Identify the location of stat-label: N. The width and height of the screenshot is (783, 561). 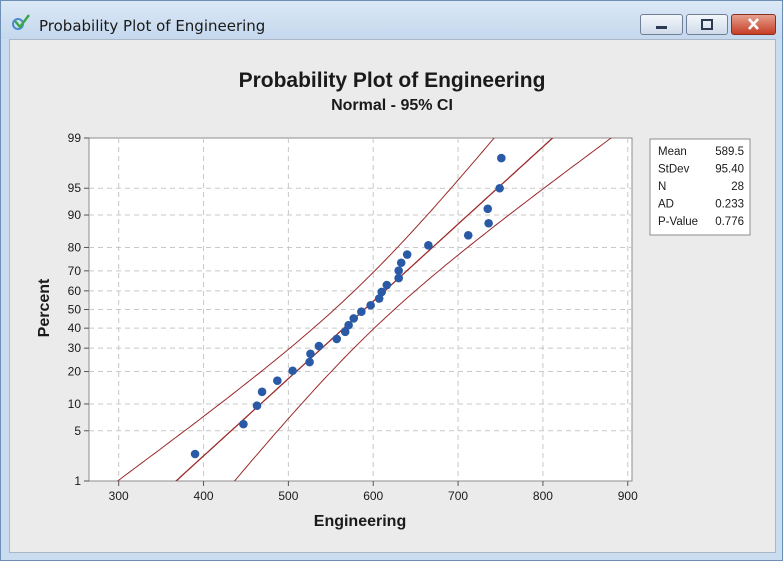
(662, 187).